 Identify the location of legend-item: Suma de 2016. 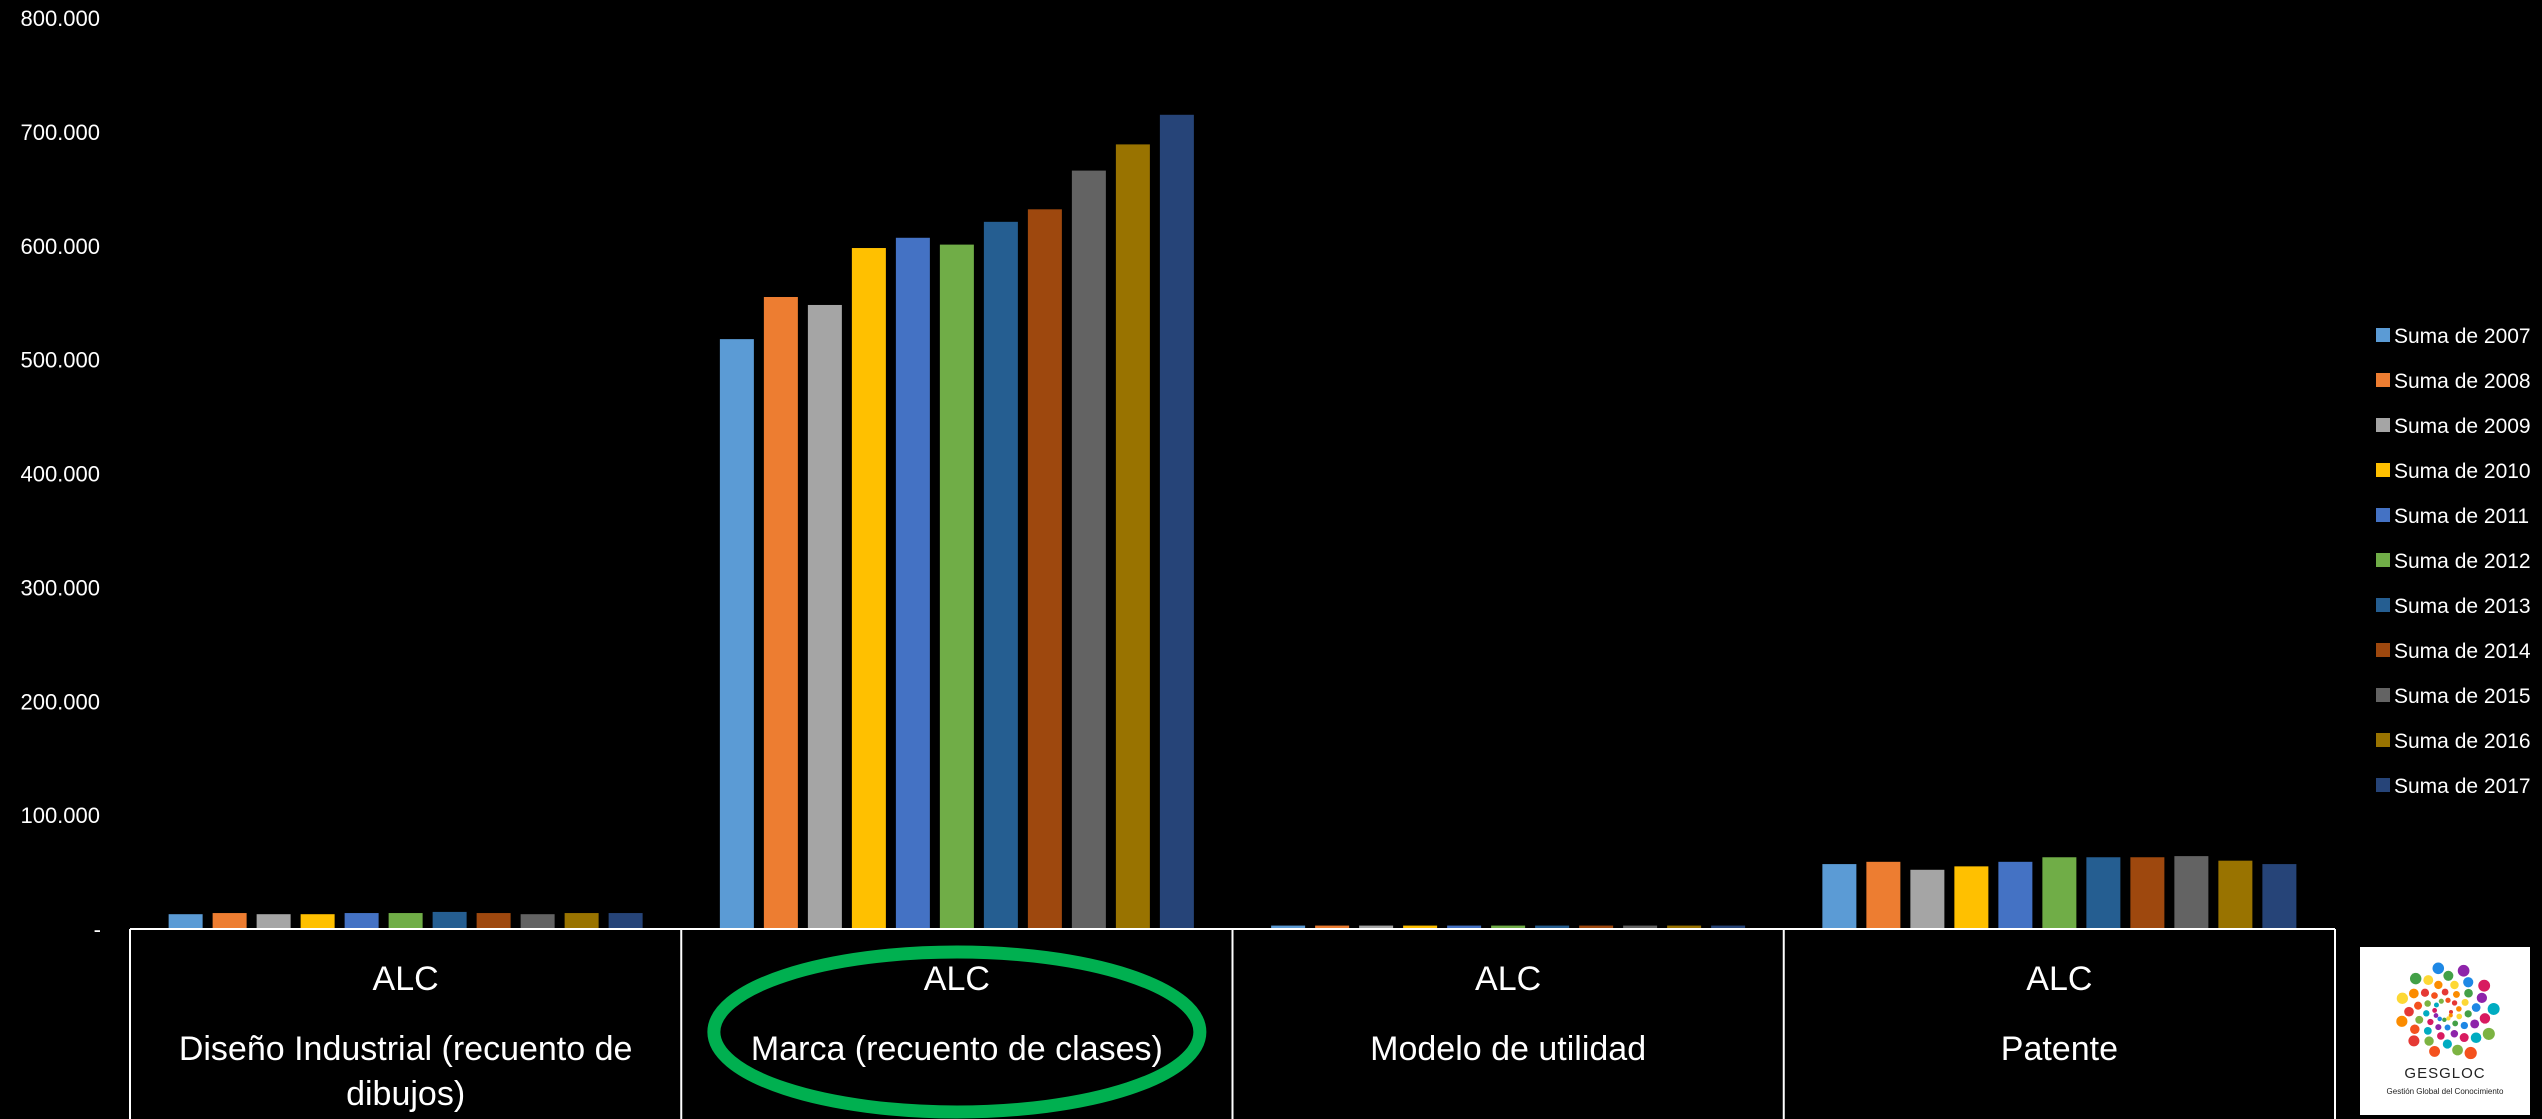
(2453, 741).